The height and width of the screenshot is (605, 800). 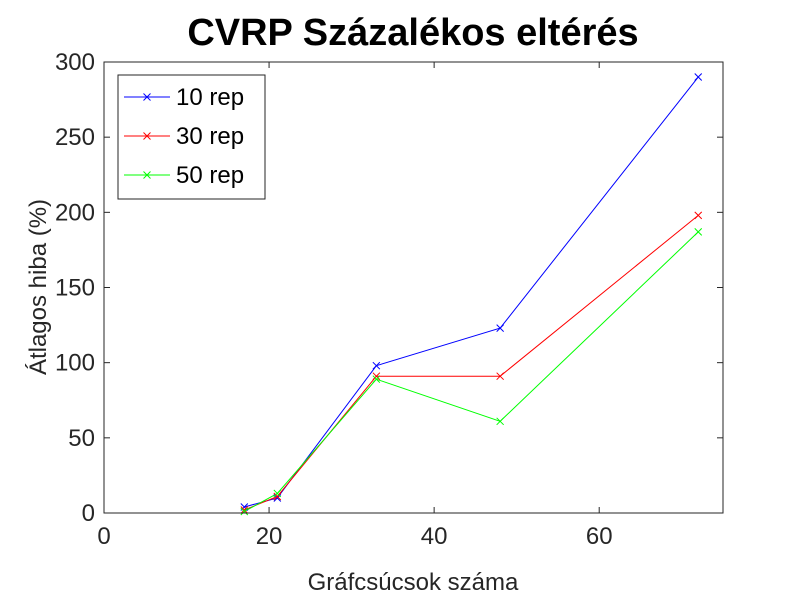 What do you see at coordinates (210, 97) in the screenshot?
I see `legend-label-1: 10 rep` at bounding box center [210, 97].